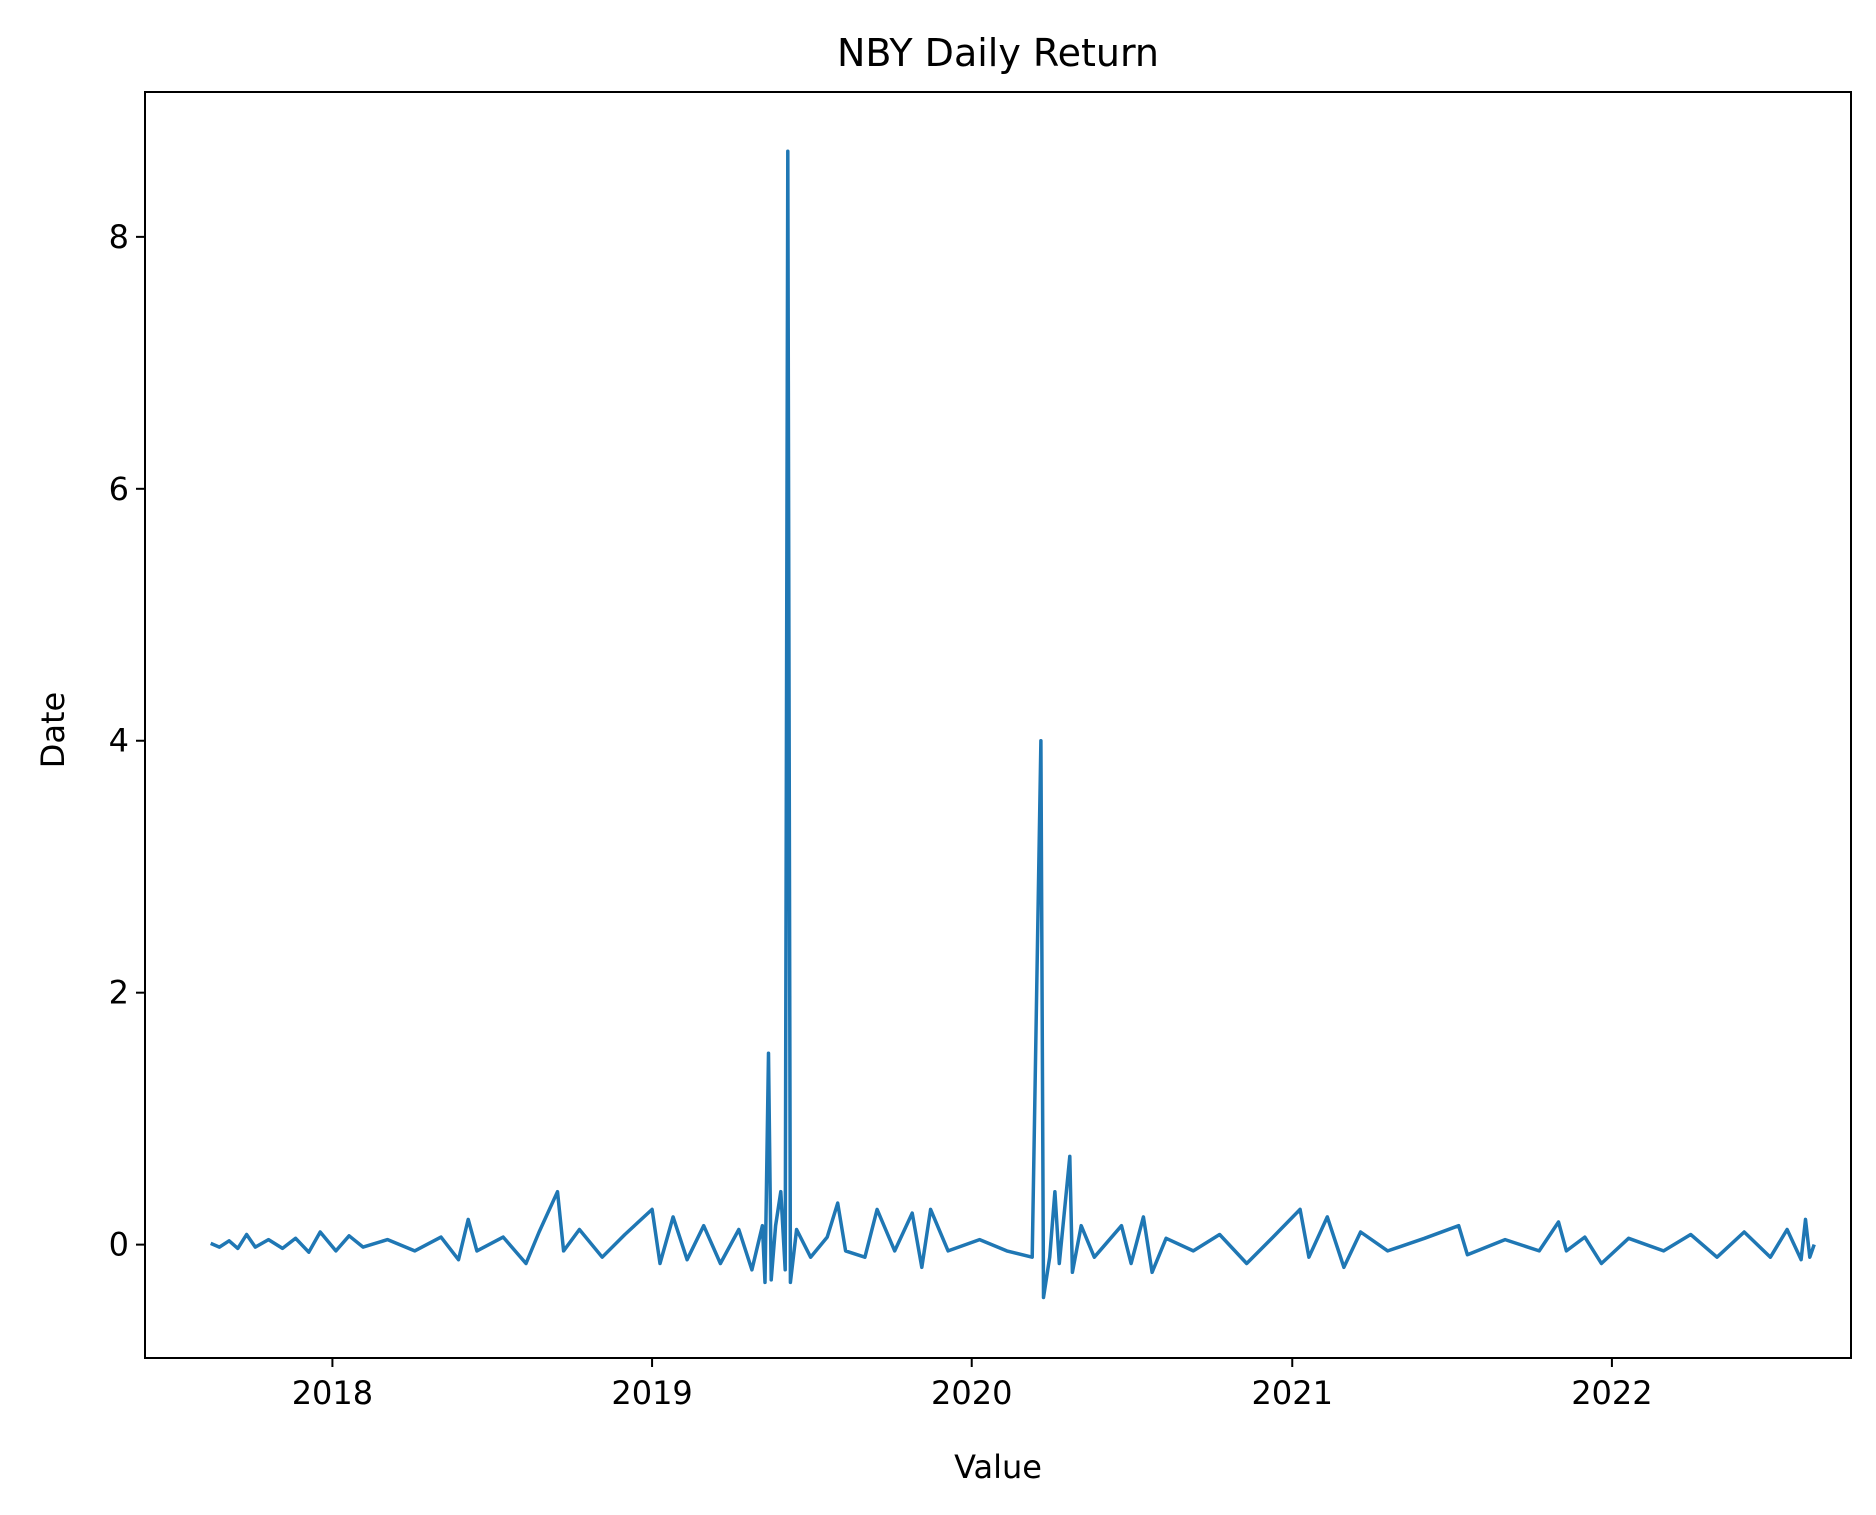 The height and width of the screenshot is (1515, 1876). I want to click on y-tick-label: 6, so click(119, 489).